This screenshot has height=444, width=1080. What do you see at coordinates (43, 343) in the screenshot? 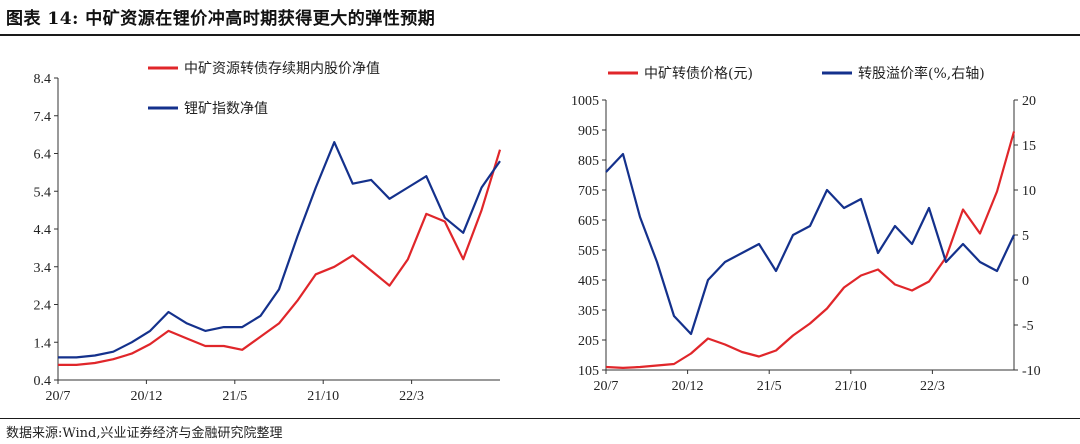
I see `y-tick-label: 1.4` at bounding box center [43, 343].